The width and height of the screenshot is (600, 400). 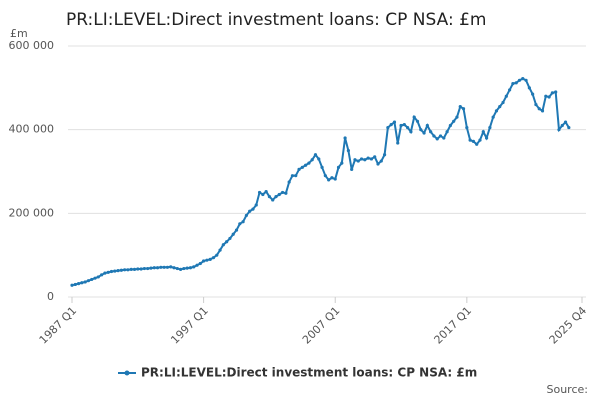 What do you see at coordinates (127, 373) in the screenshot?
I see `legend-marker` at bounding box center [127, 373].